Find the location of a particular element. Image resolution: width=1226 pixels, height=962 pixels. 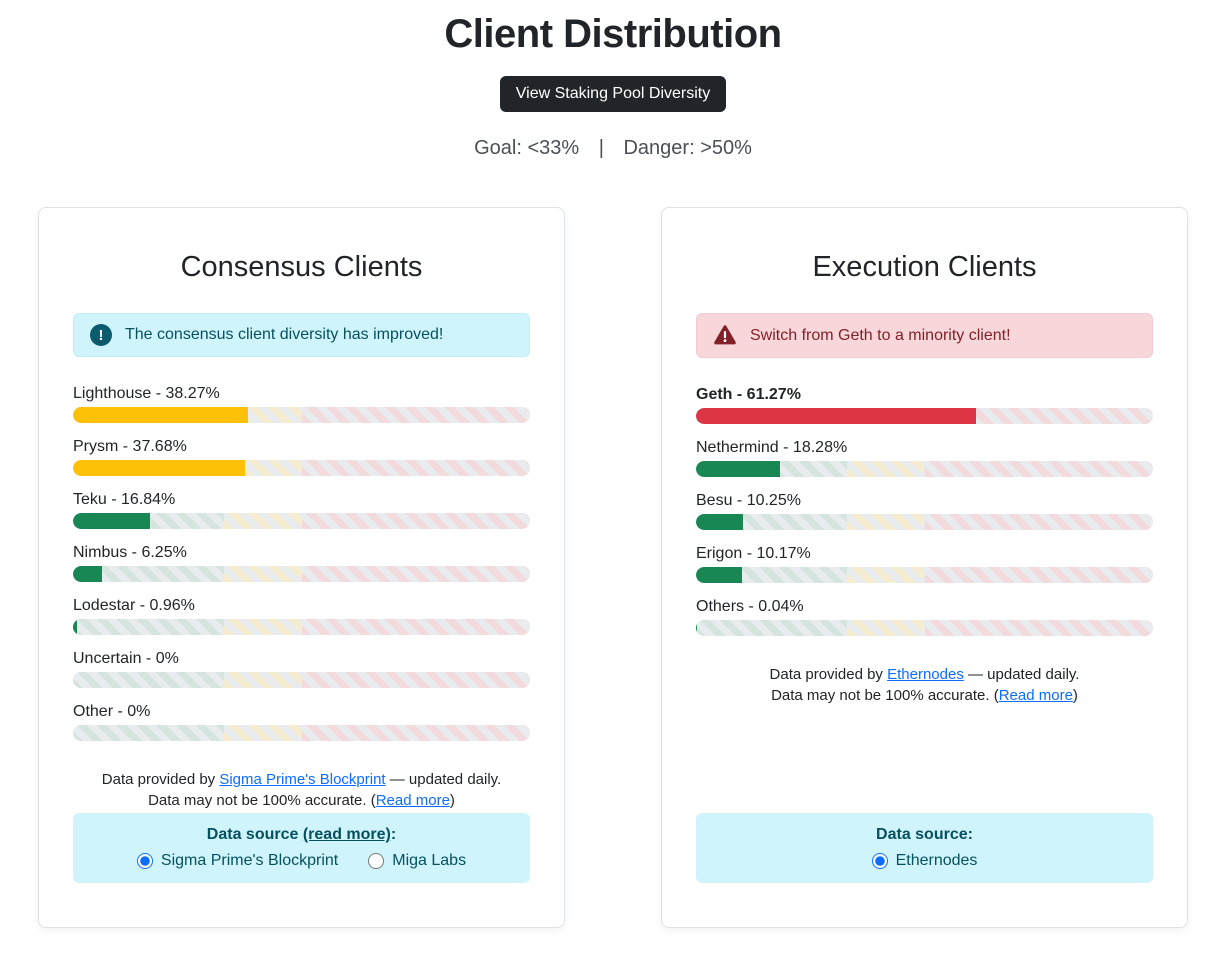

bar-label: Geth - 61.27% is located at coordinates (924, 395).